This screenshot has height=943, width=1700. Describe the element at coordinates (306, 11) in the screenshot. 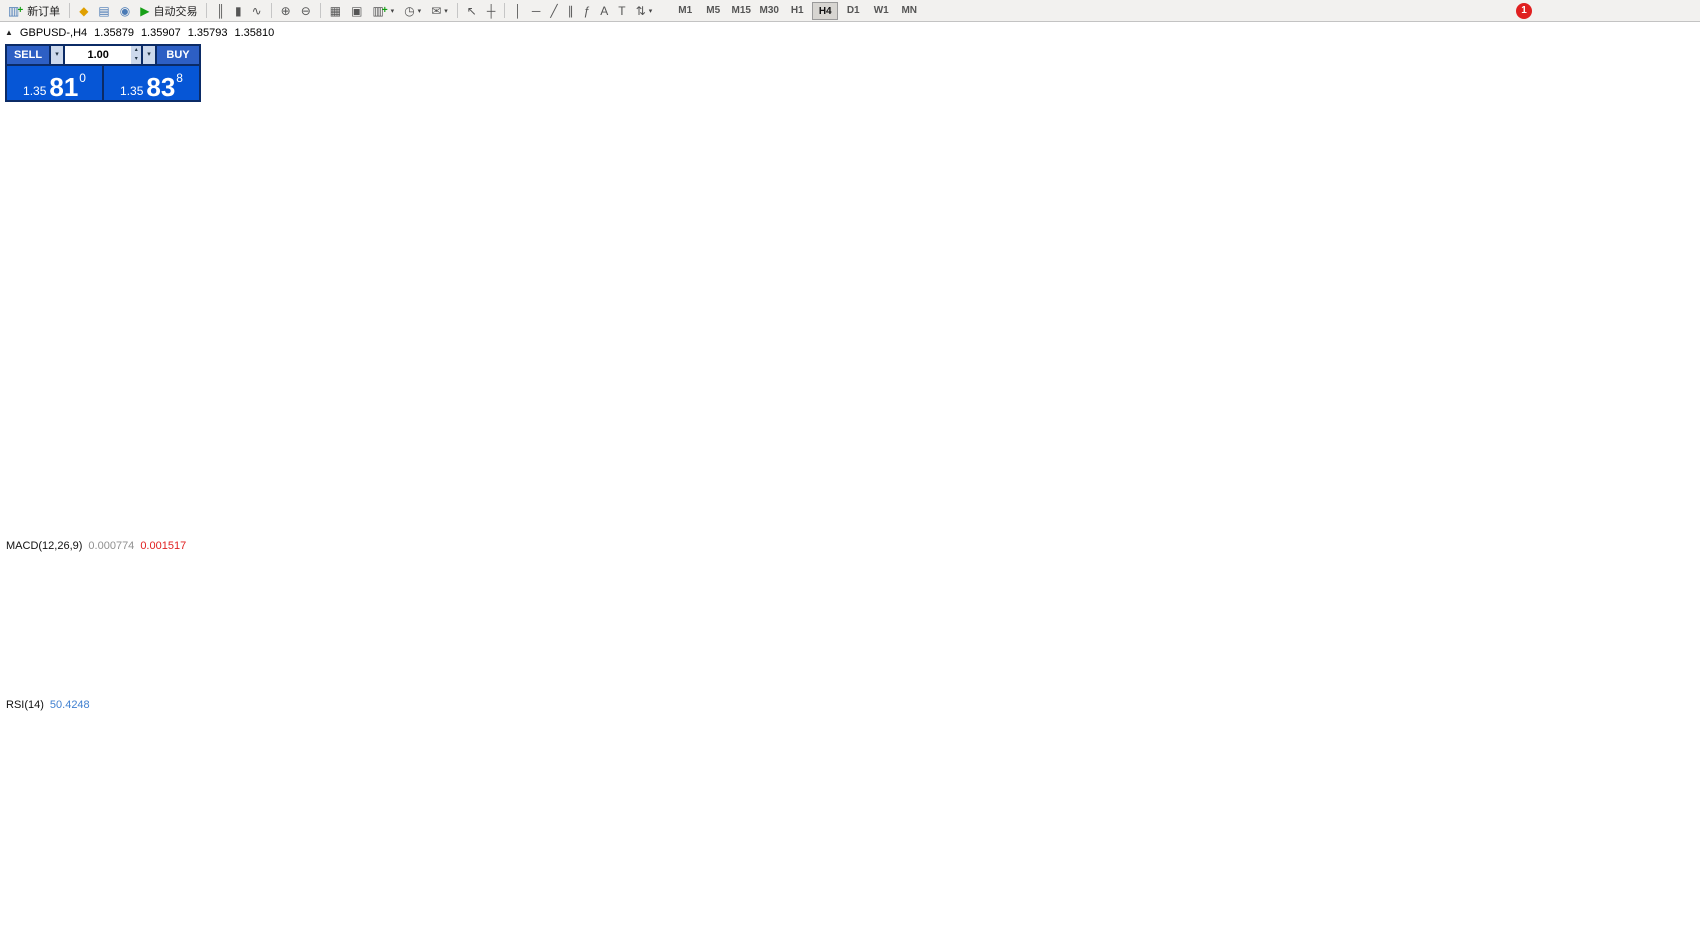

I see `zoom-out-icon: ⊖` at that location.